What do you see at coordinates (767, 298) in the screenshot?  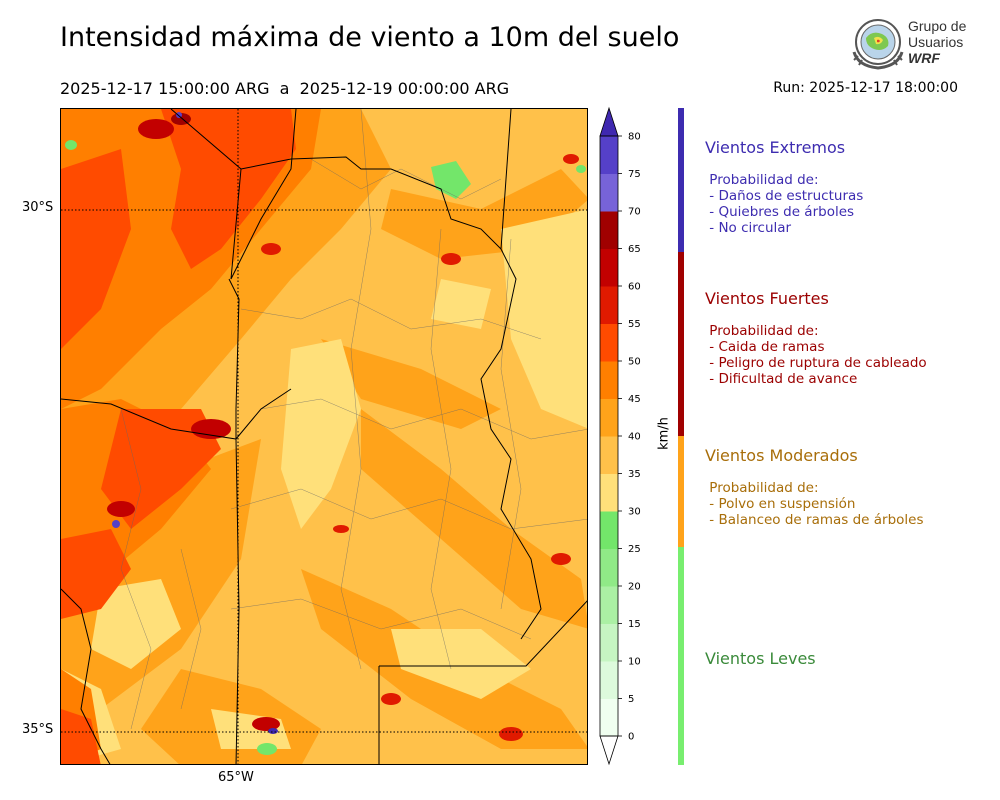 I see `category-title-fuertes: Vientos Fuertes` at bounding box center [767, 298].